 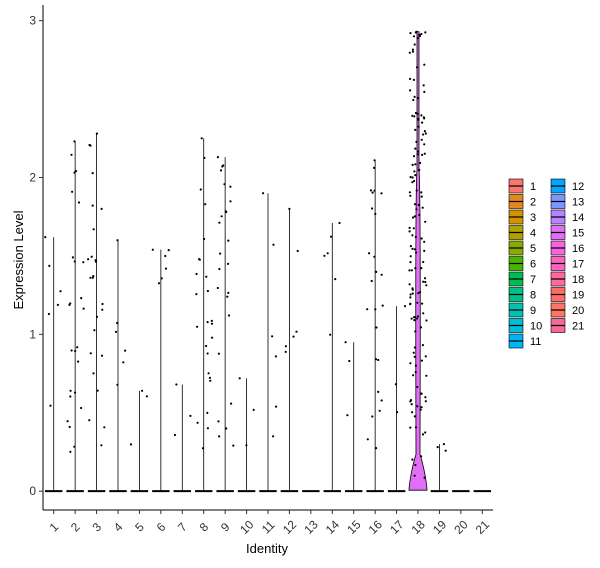 What do you see at coordinates (483, 527) in the screenshot?
I see `x-tick-label: 21` at bounding box center [483, 527].